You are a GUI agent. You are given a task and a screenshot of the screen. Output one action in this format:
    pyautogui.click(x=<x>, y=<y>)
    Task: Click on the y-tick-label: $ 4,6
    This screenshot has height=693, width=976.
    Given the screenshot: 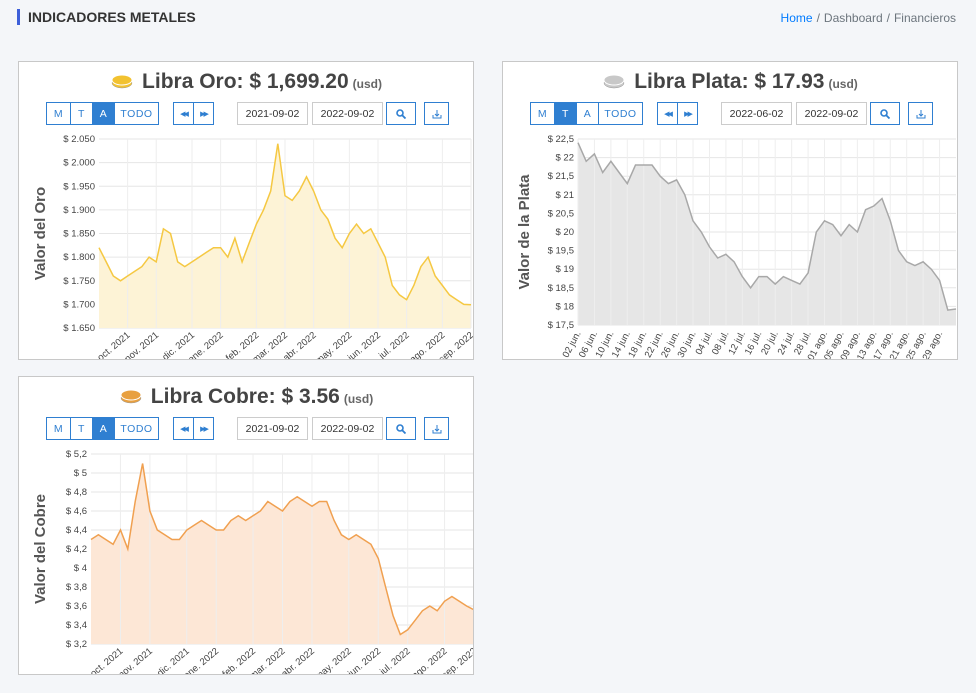 What is the action you would take?
    pyautogui.click(x=76, y=511)
    